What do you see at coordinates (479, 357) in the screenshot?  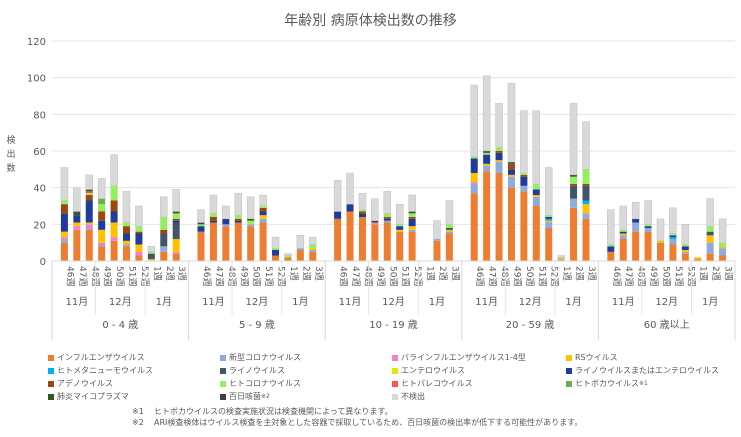 I see `legend-item: パラインフルエンザウイルス1-4型` at bounding box center [479, 357].